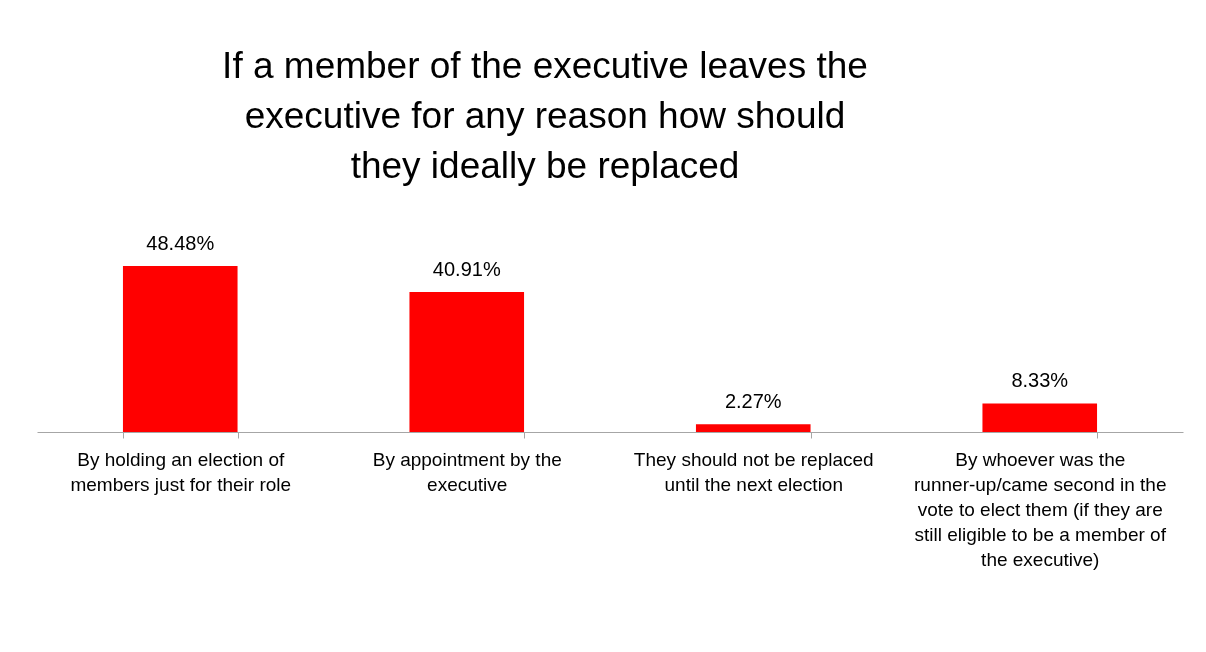 This screenshot has height=652, width=1206. Describe the element at coordinates (545, 115) in the screenshot. I see `chart-title: If a member of the executive leaves the executive for any reason how should they ideally be replaced` at that location.